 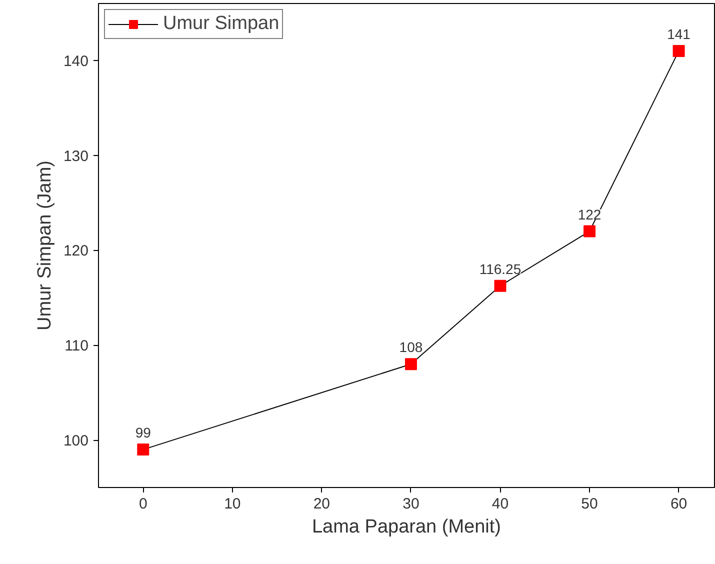 I want to click on x-tick-label: 20, so click(x=321, y=504).